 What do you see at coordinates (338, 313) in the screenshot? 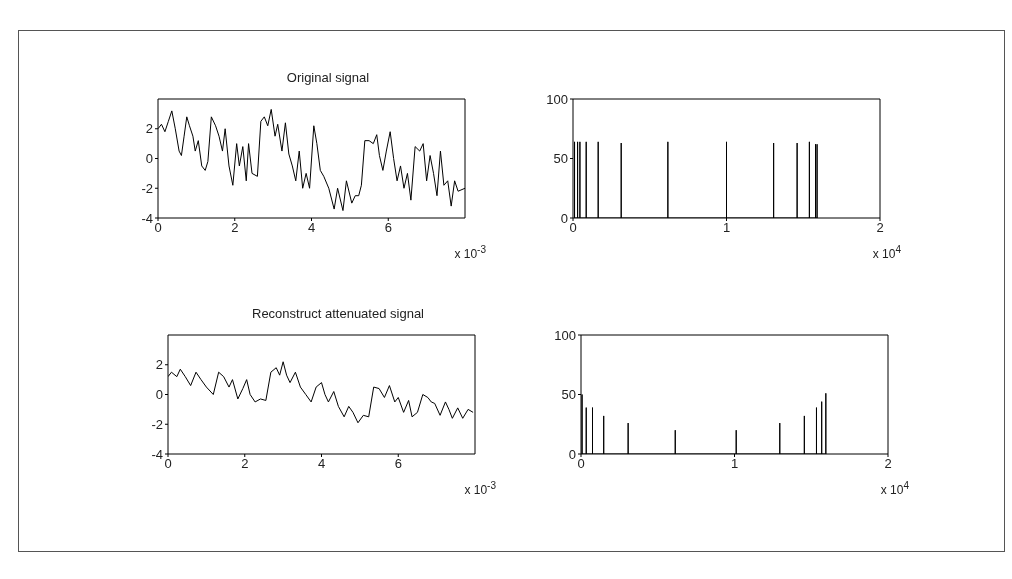
I see `chart-title: Reconstruct attenuated signal` at bounding box center [338, 313].